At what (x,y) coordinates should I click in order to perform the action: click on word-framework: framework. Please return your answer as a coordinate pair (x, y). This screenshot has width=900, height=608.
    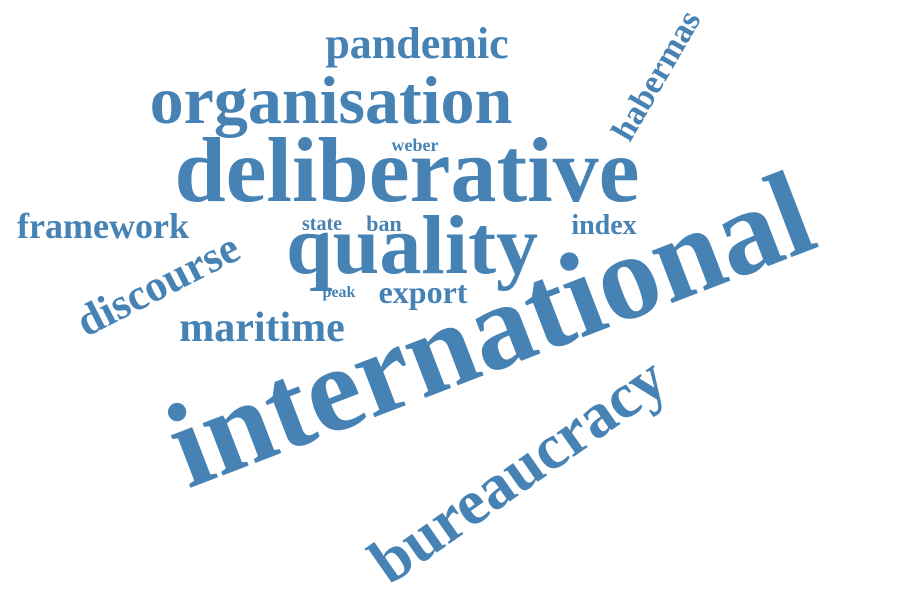
    Looking at the image, I should click on (103, 226).